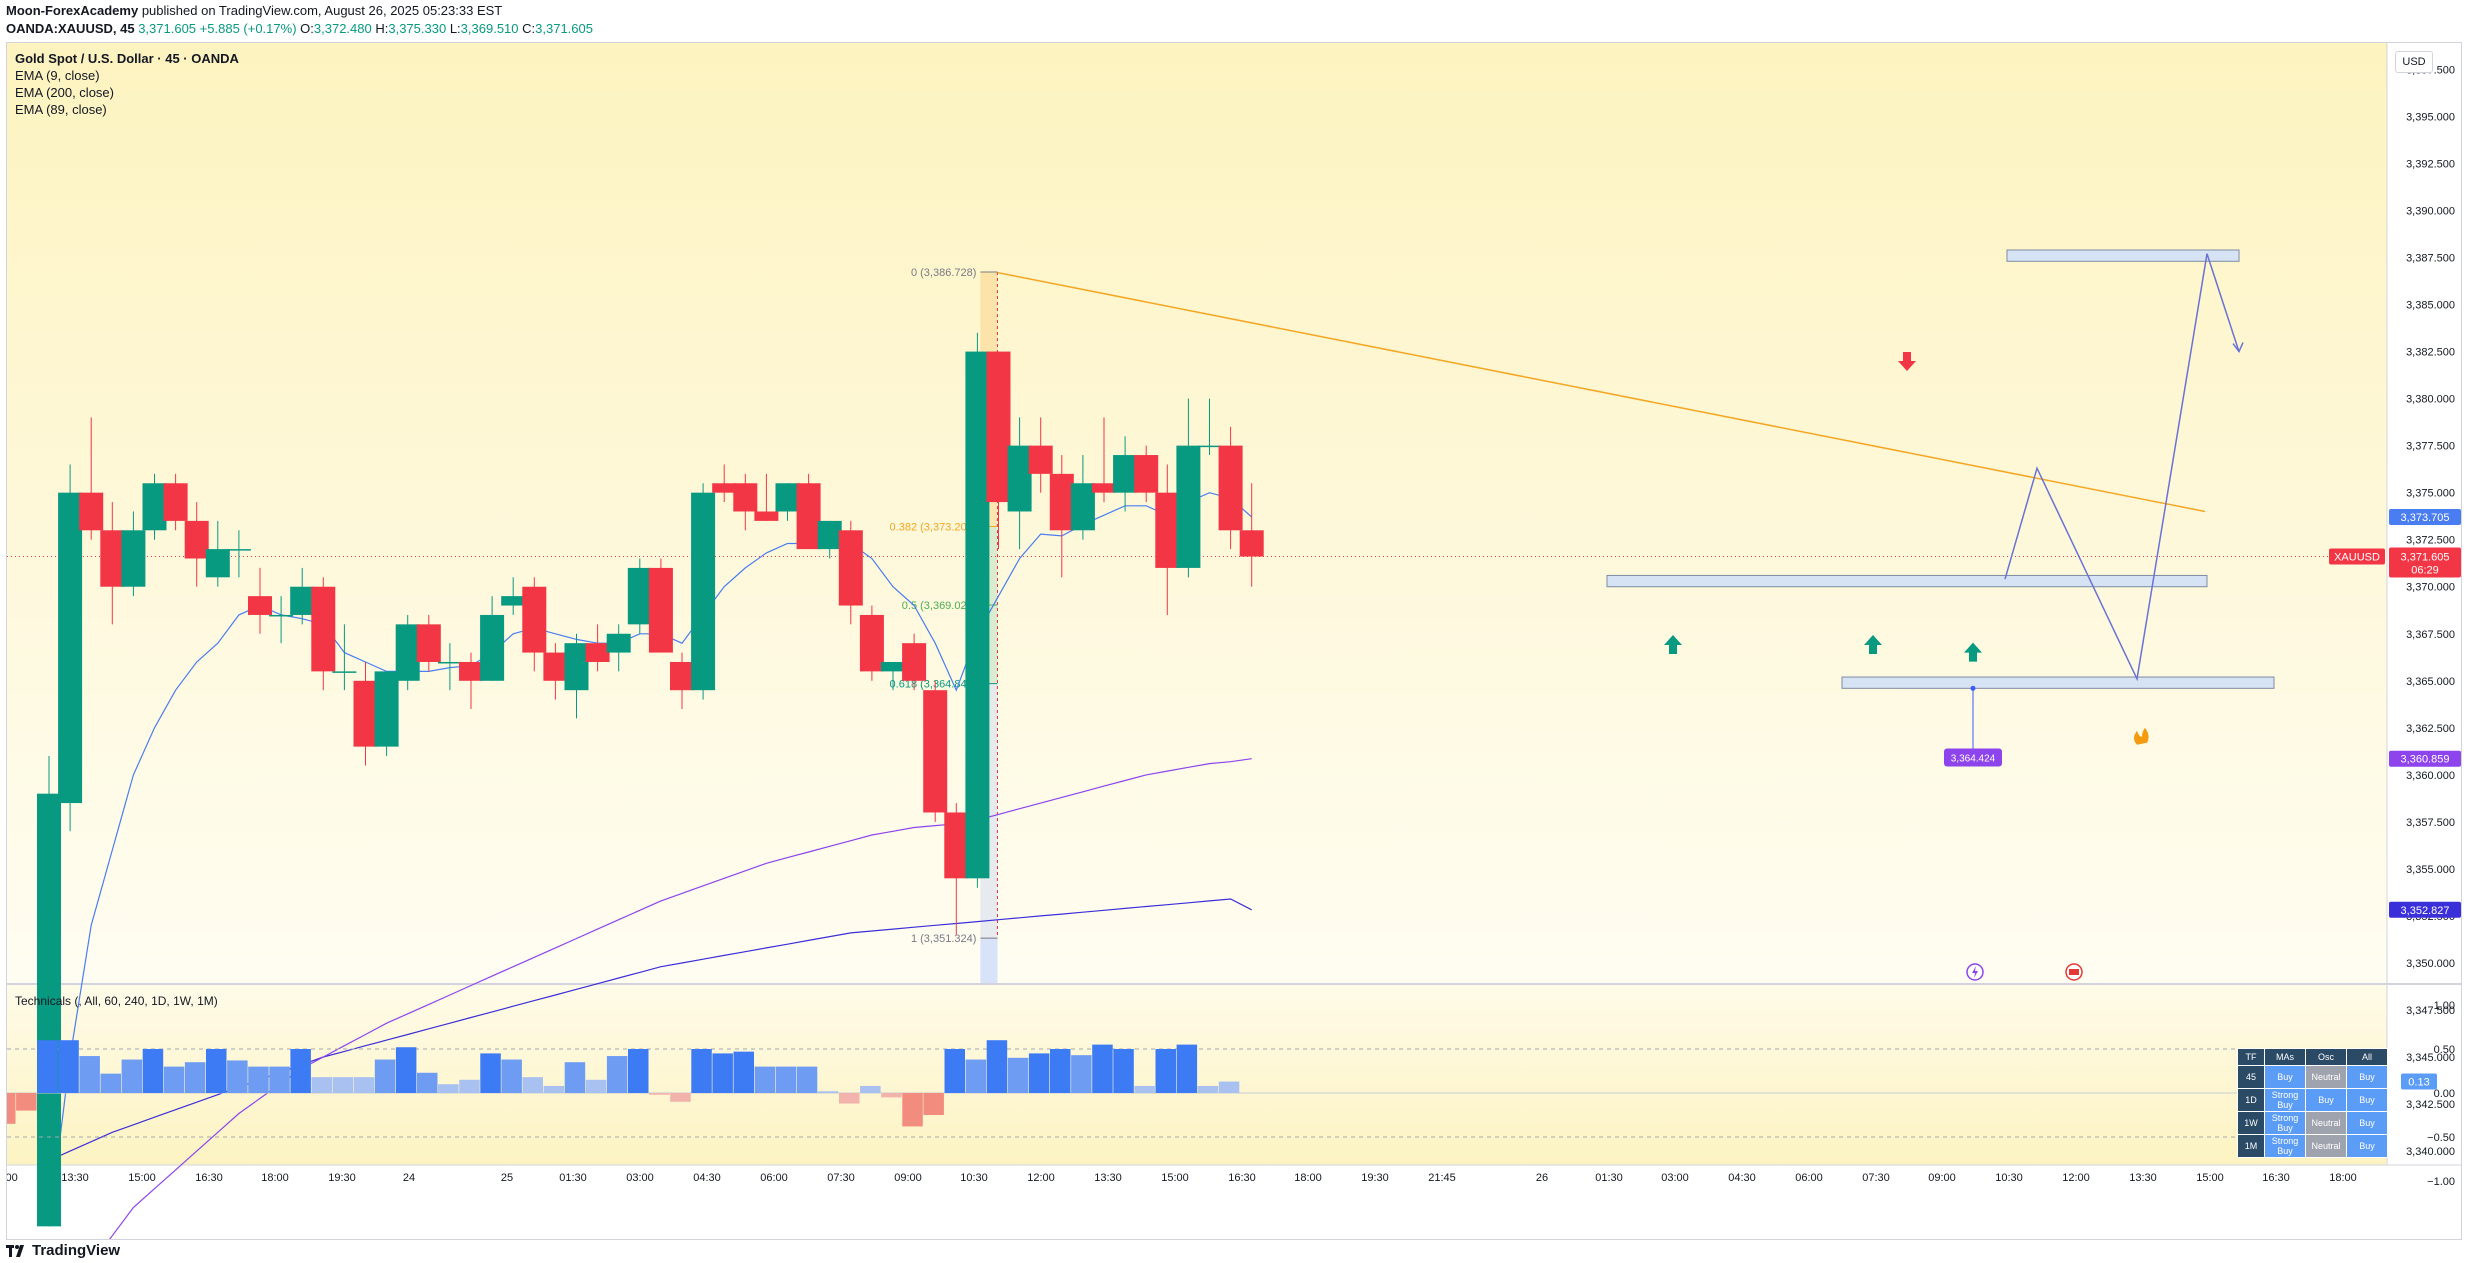 Image resolution: width=2469 pixels, height=1263 pixels. I want to click on price-axis-label: 3,390.000, so click(2430, 211).